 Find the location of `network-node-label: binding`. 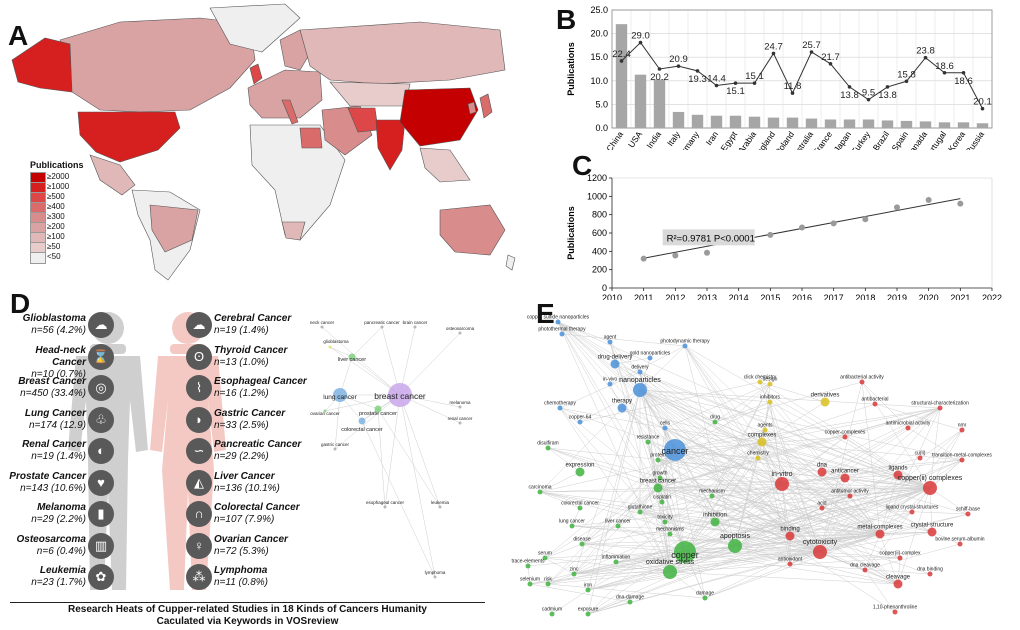

network-node-label: binding is located at coordinates (789, 530).